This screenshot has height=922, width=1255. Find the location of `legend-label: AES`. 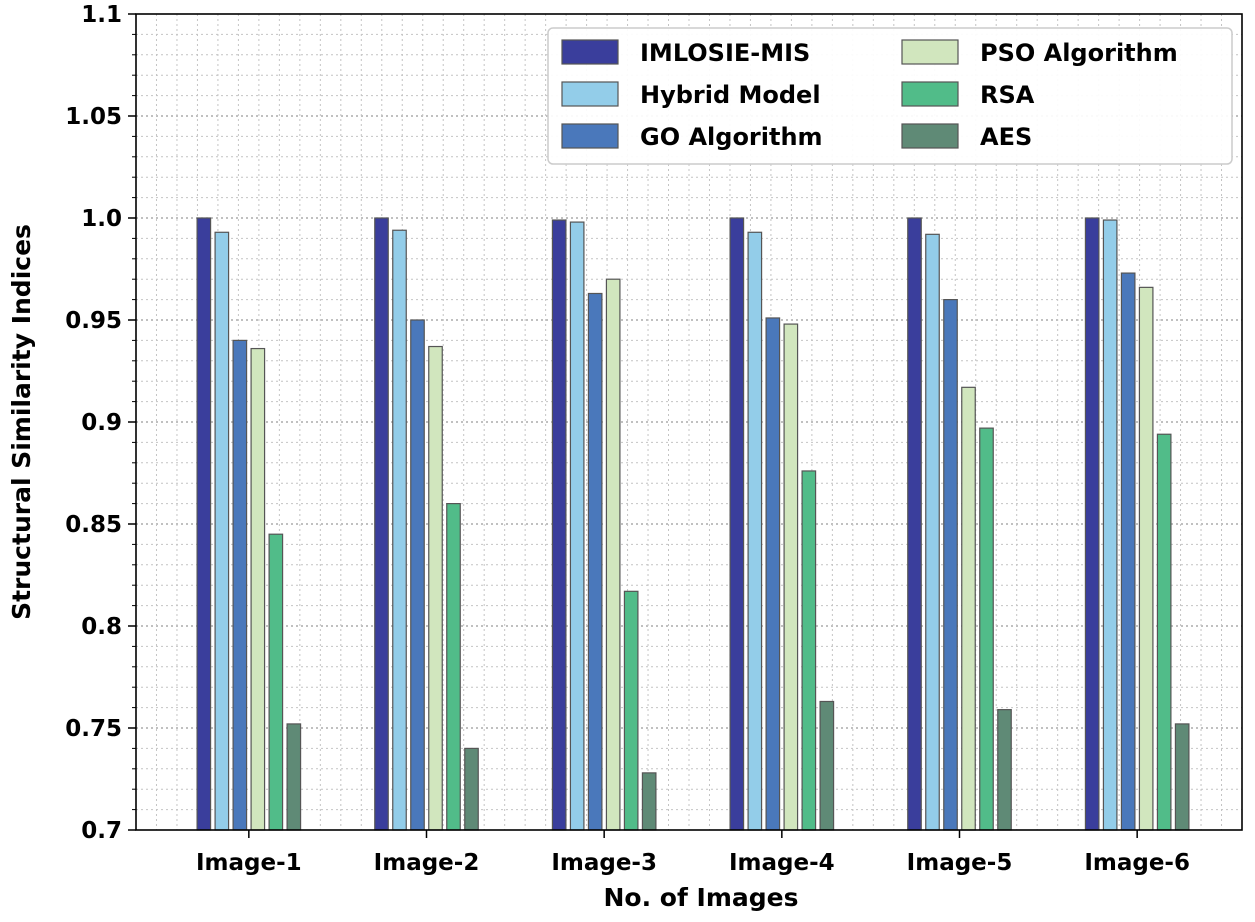

legend-label: AES is located at coordinates (1006, 137).